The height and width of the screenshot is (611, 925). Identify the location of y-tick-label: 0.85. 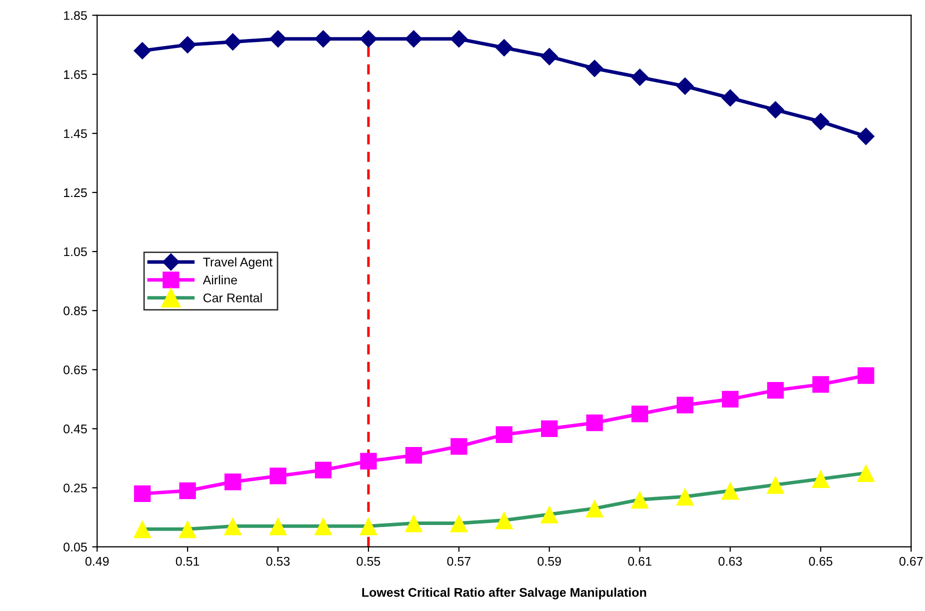
(75, 311).